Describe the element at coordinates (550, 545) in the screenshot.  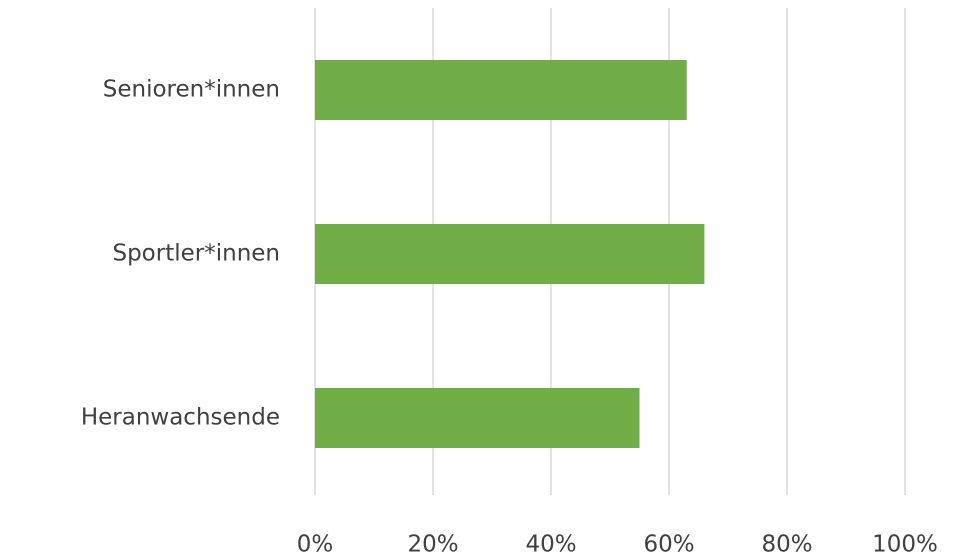
I see `x-tick-label: 40%` at that location.